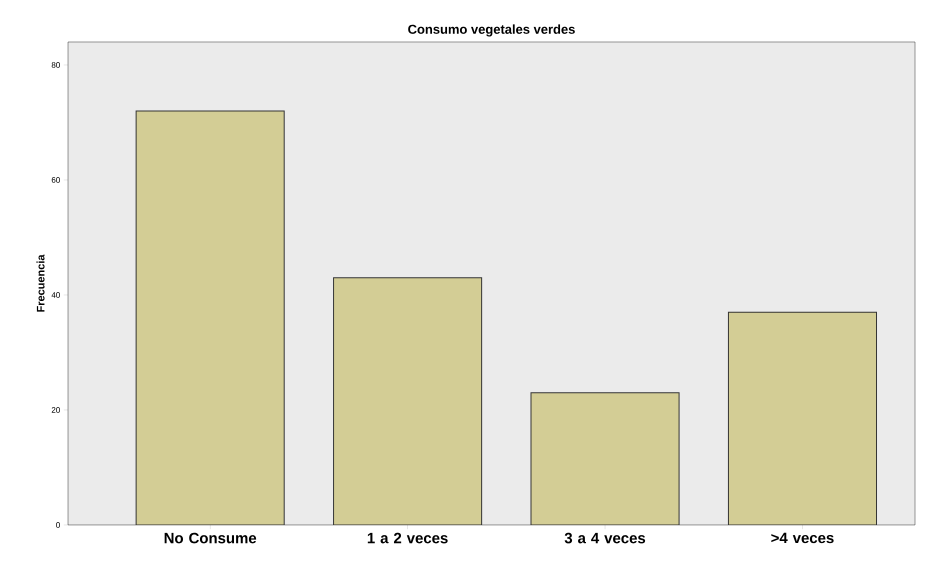  I want to click on y-axis-title: Frecuencia, so click(40, 283).